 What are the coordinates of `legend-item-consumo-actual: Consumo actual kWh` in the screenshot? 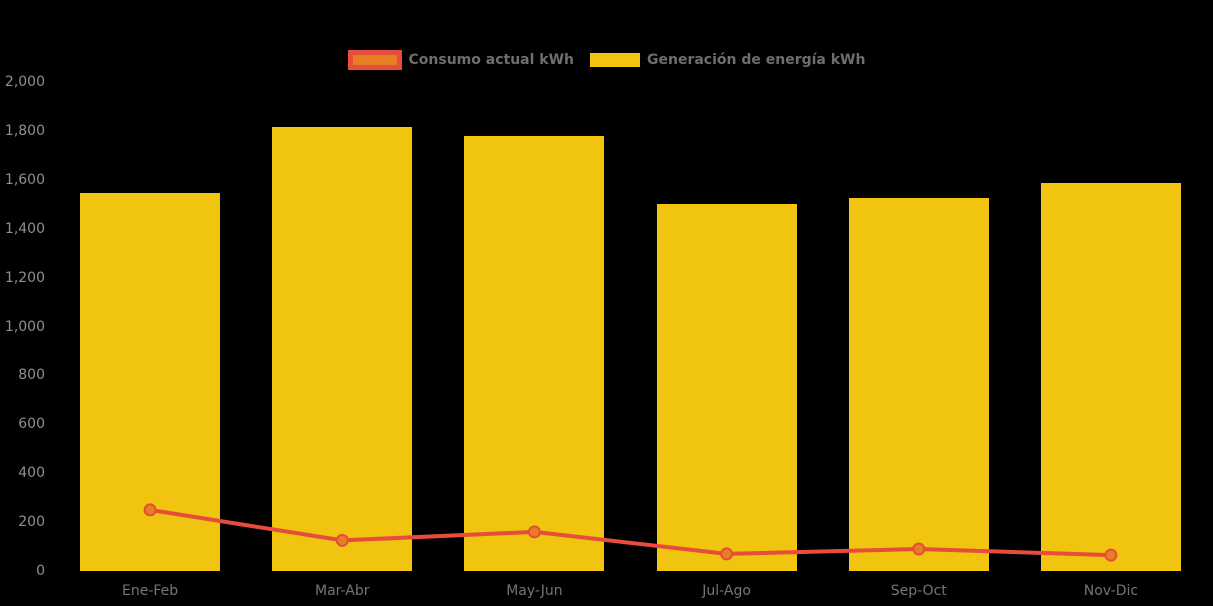 It's located at (460, 60).